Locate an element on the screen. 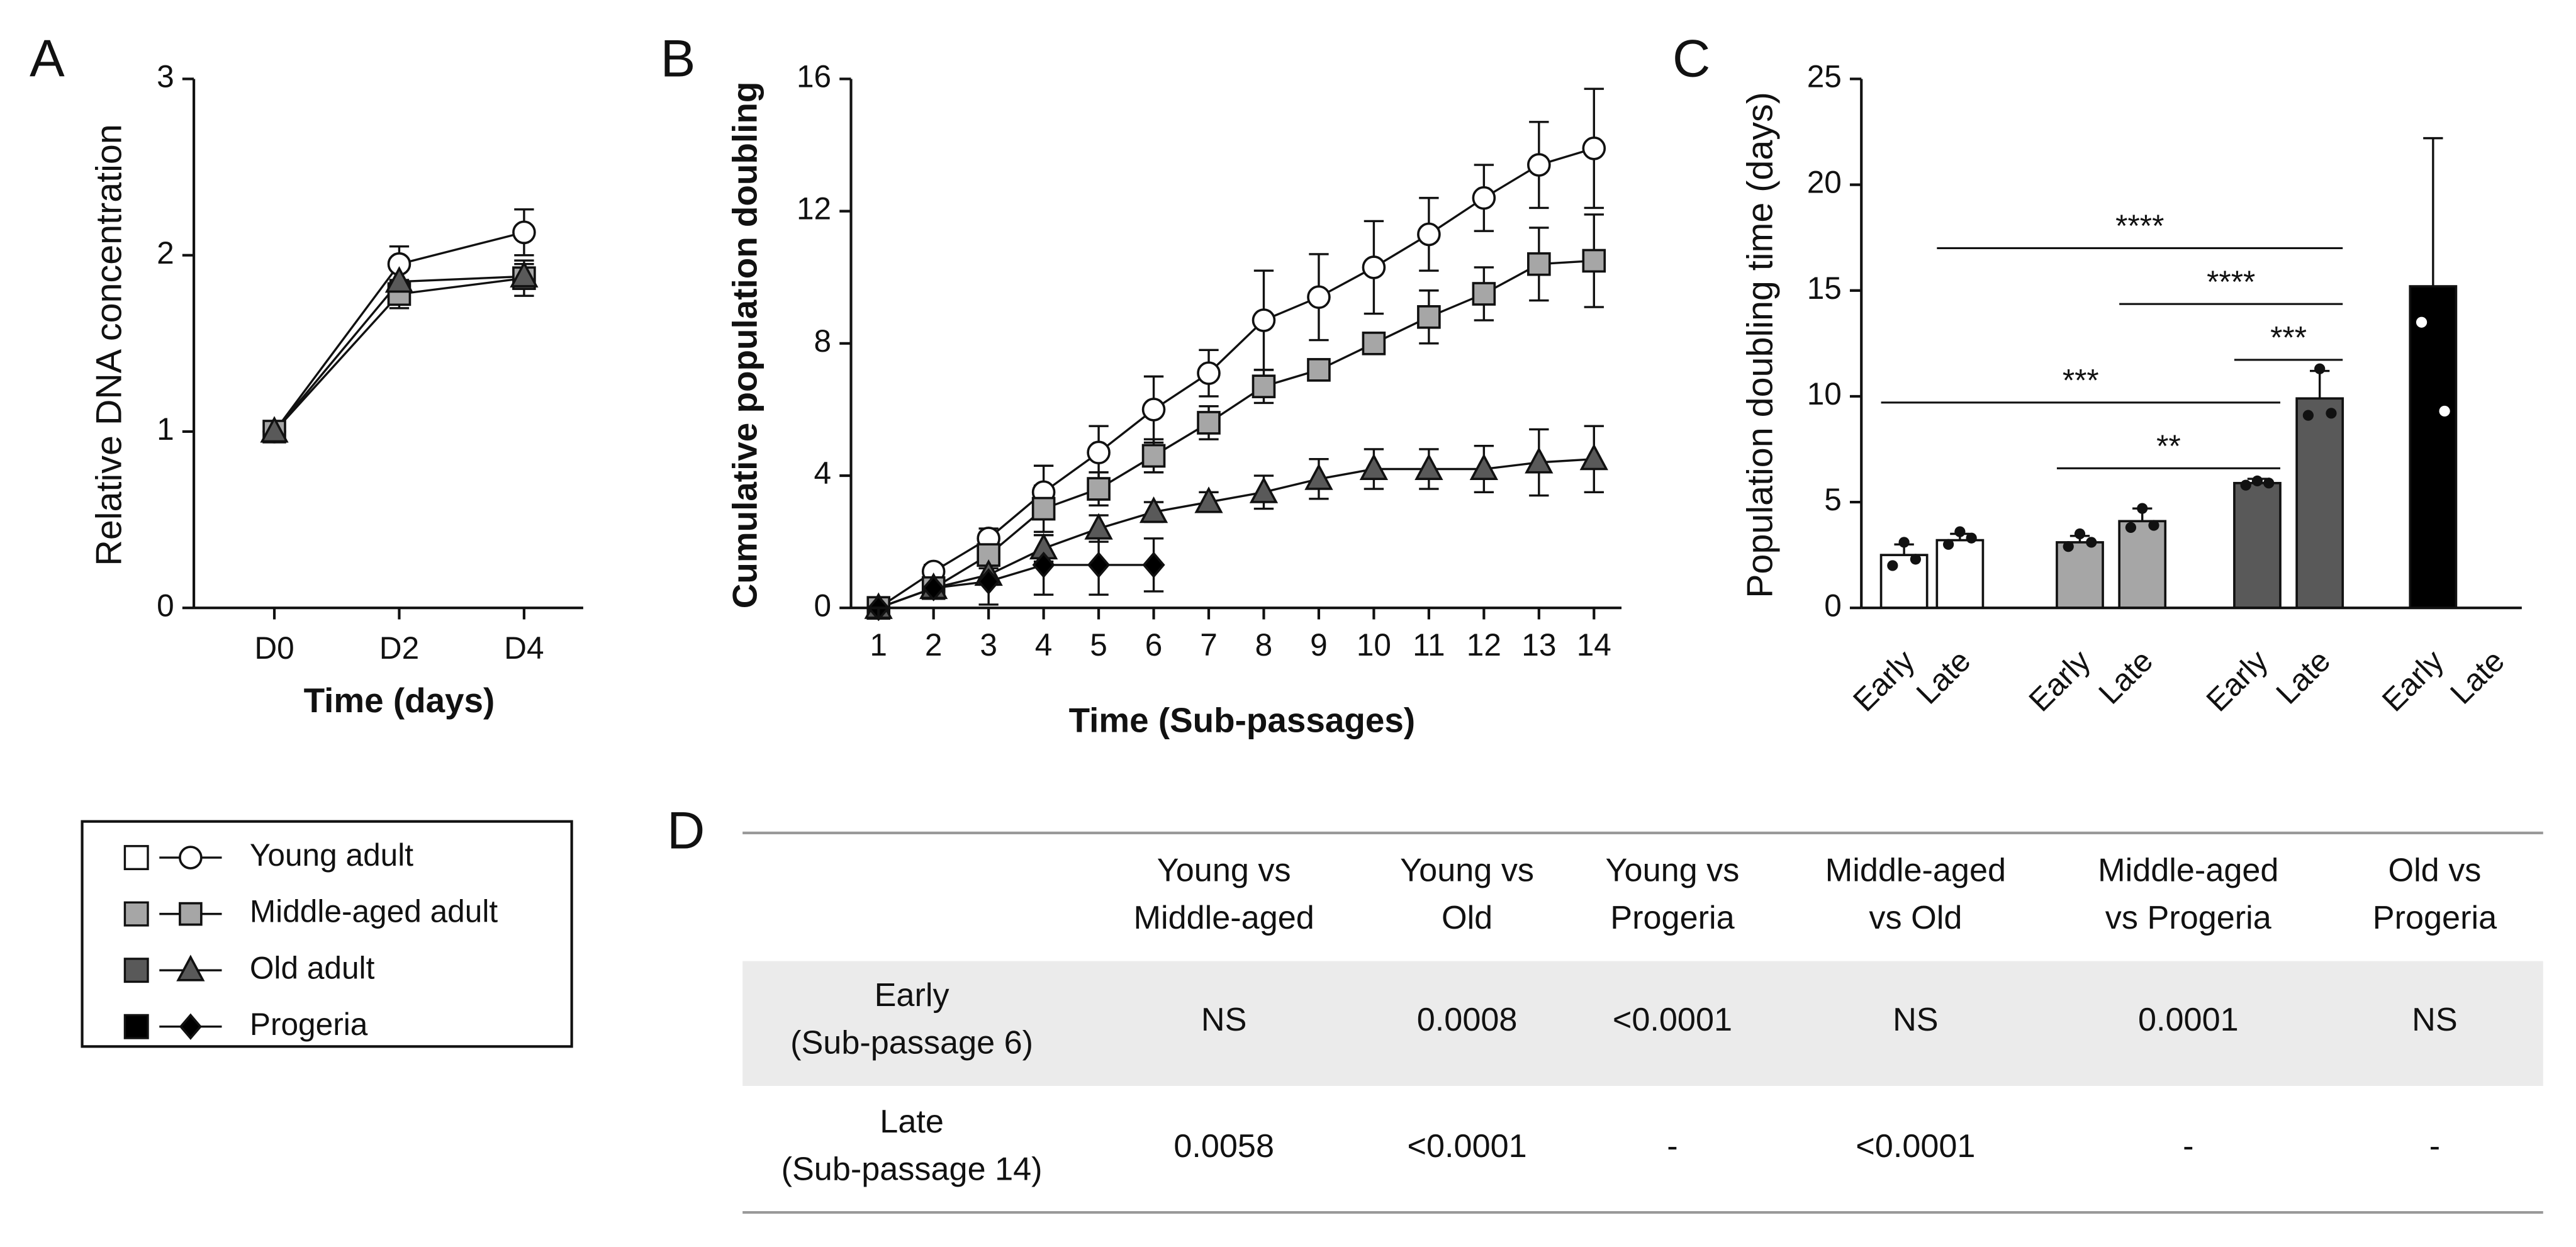  x-tick-label: 10 is located at coordinates (1374, 645).